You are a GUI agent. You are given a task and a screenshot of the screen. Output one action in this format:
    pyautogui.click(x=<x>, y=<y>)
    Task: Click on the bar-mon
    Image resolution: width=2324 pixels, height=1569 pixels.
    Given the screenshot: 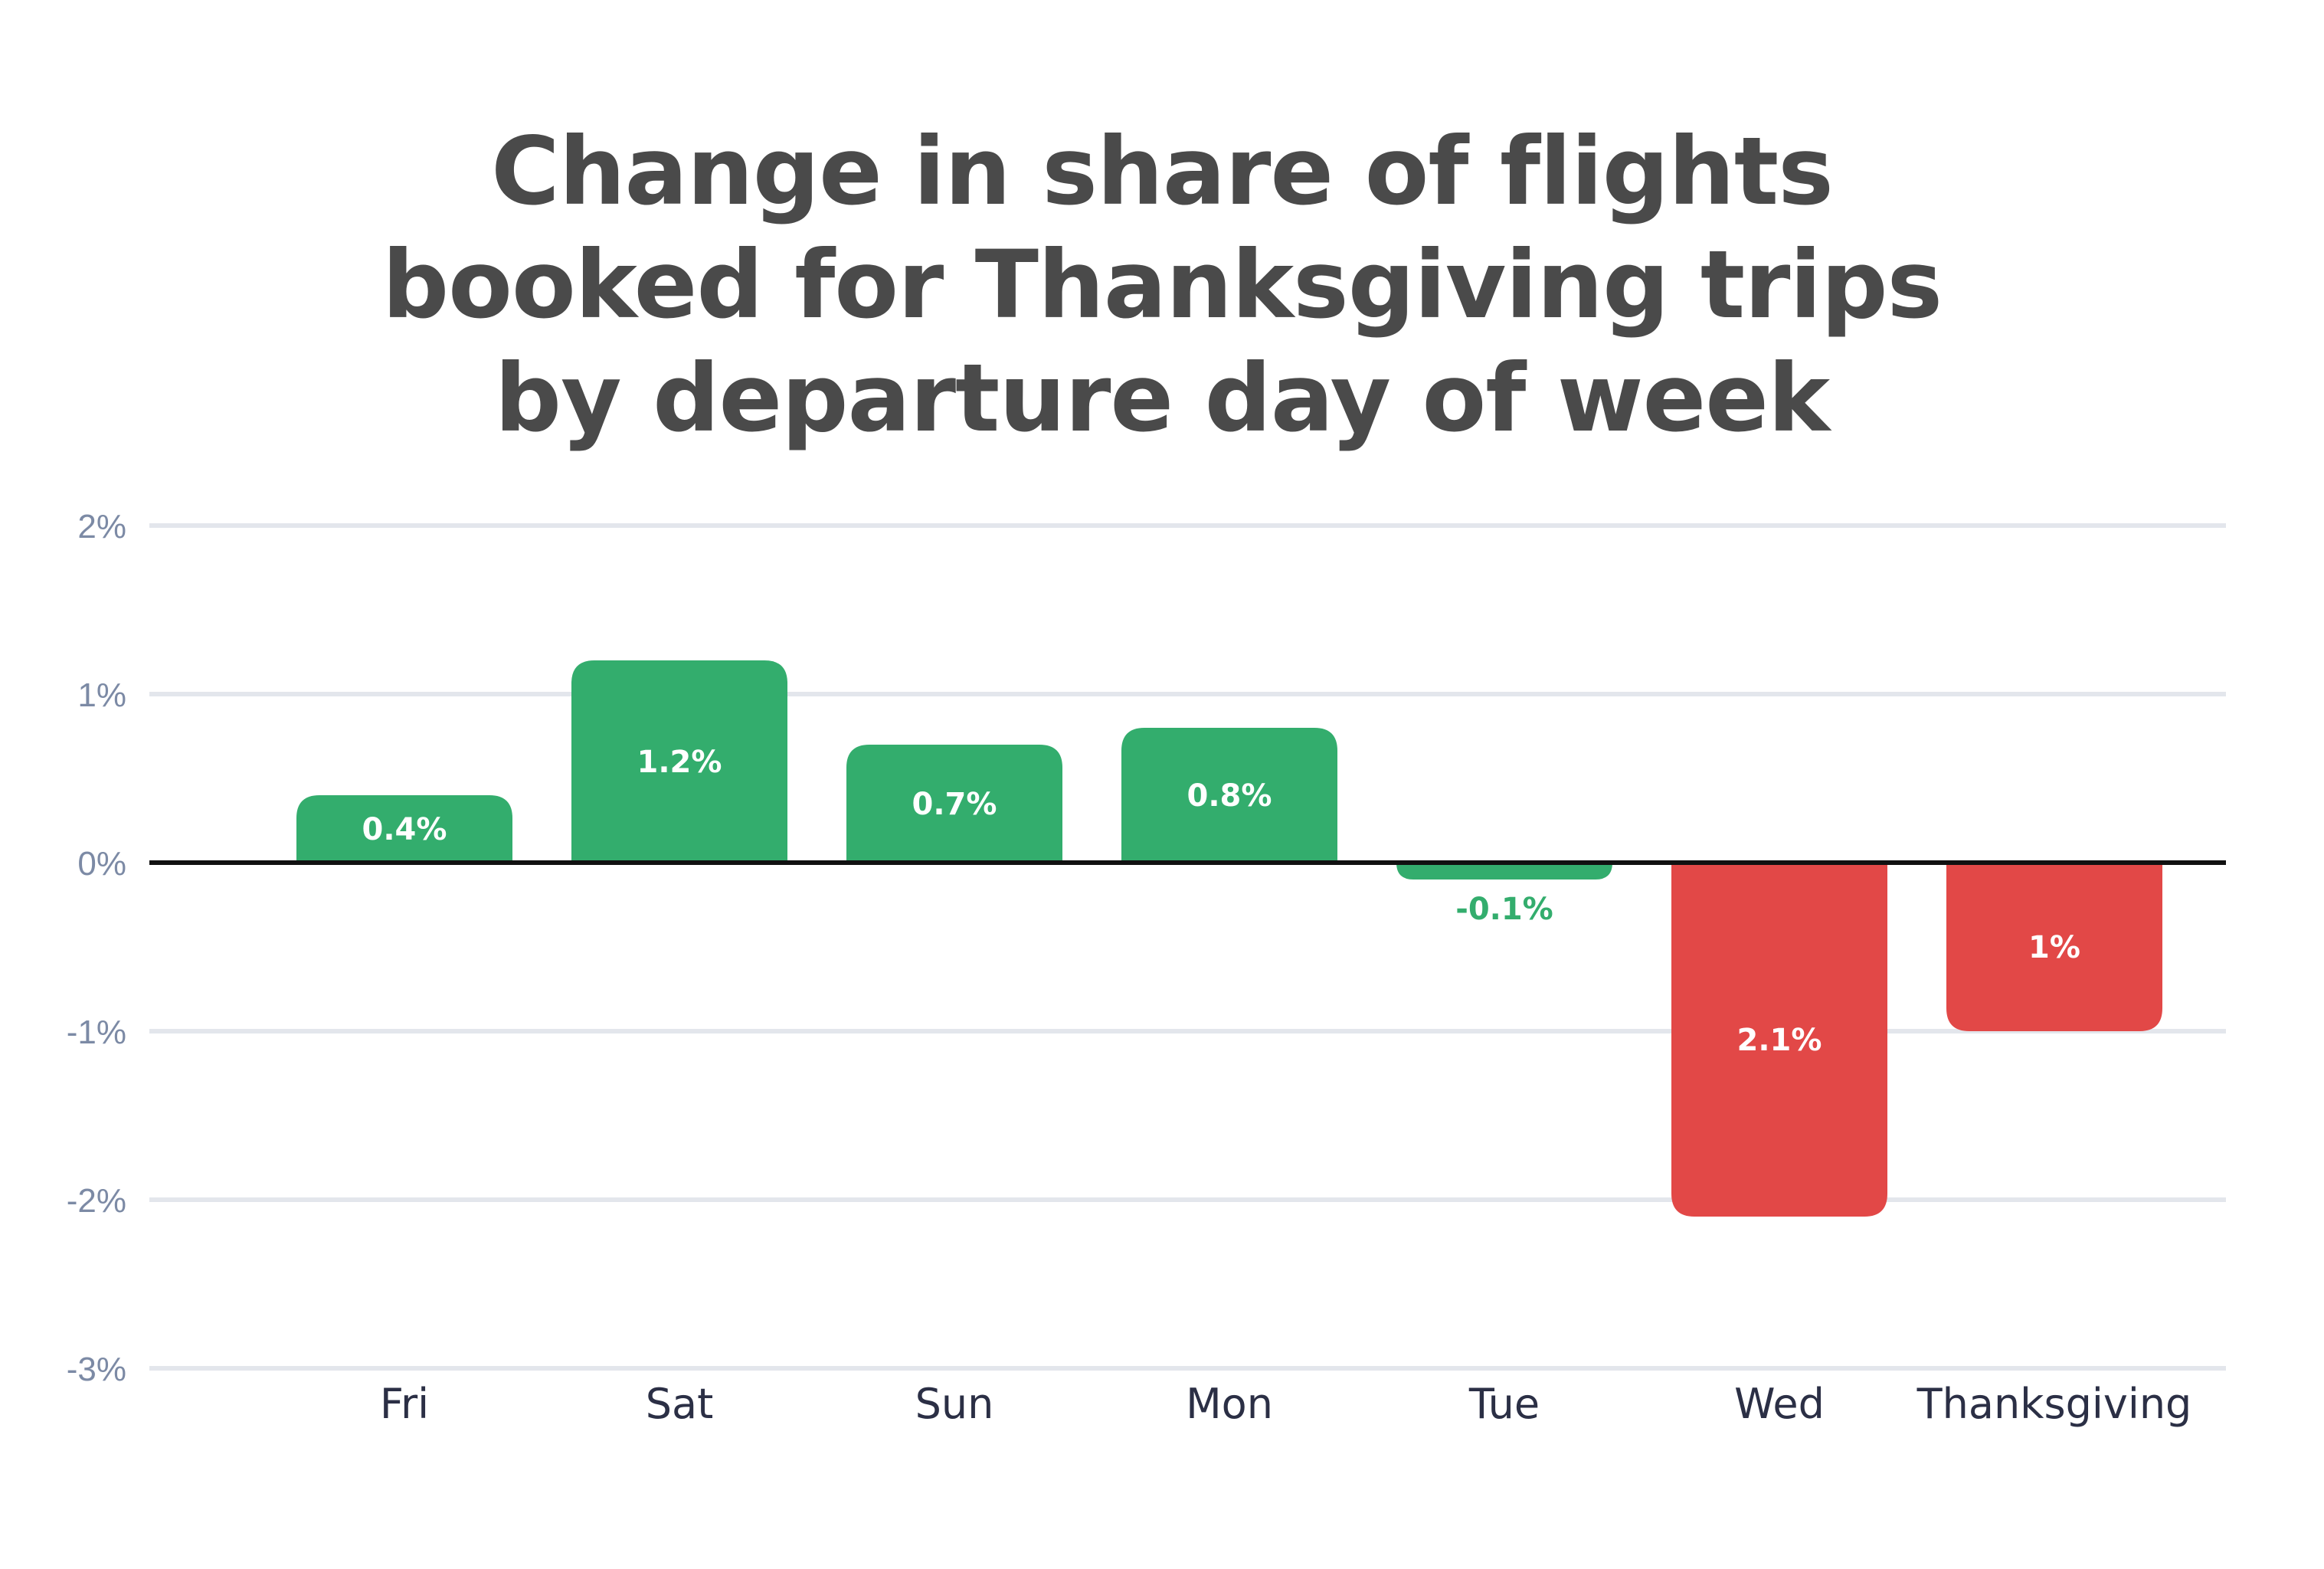 What is the action you would take?
    pyautogui.click(x=1229, y=795)
    